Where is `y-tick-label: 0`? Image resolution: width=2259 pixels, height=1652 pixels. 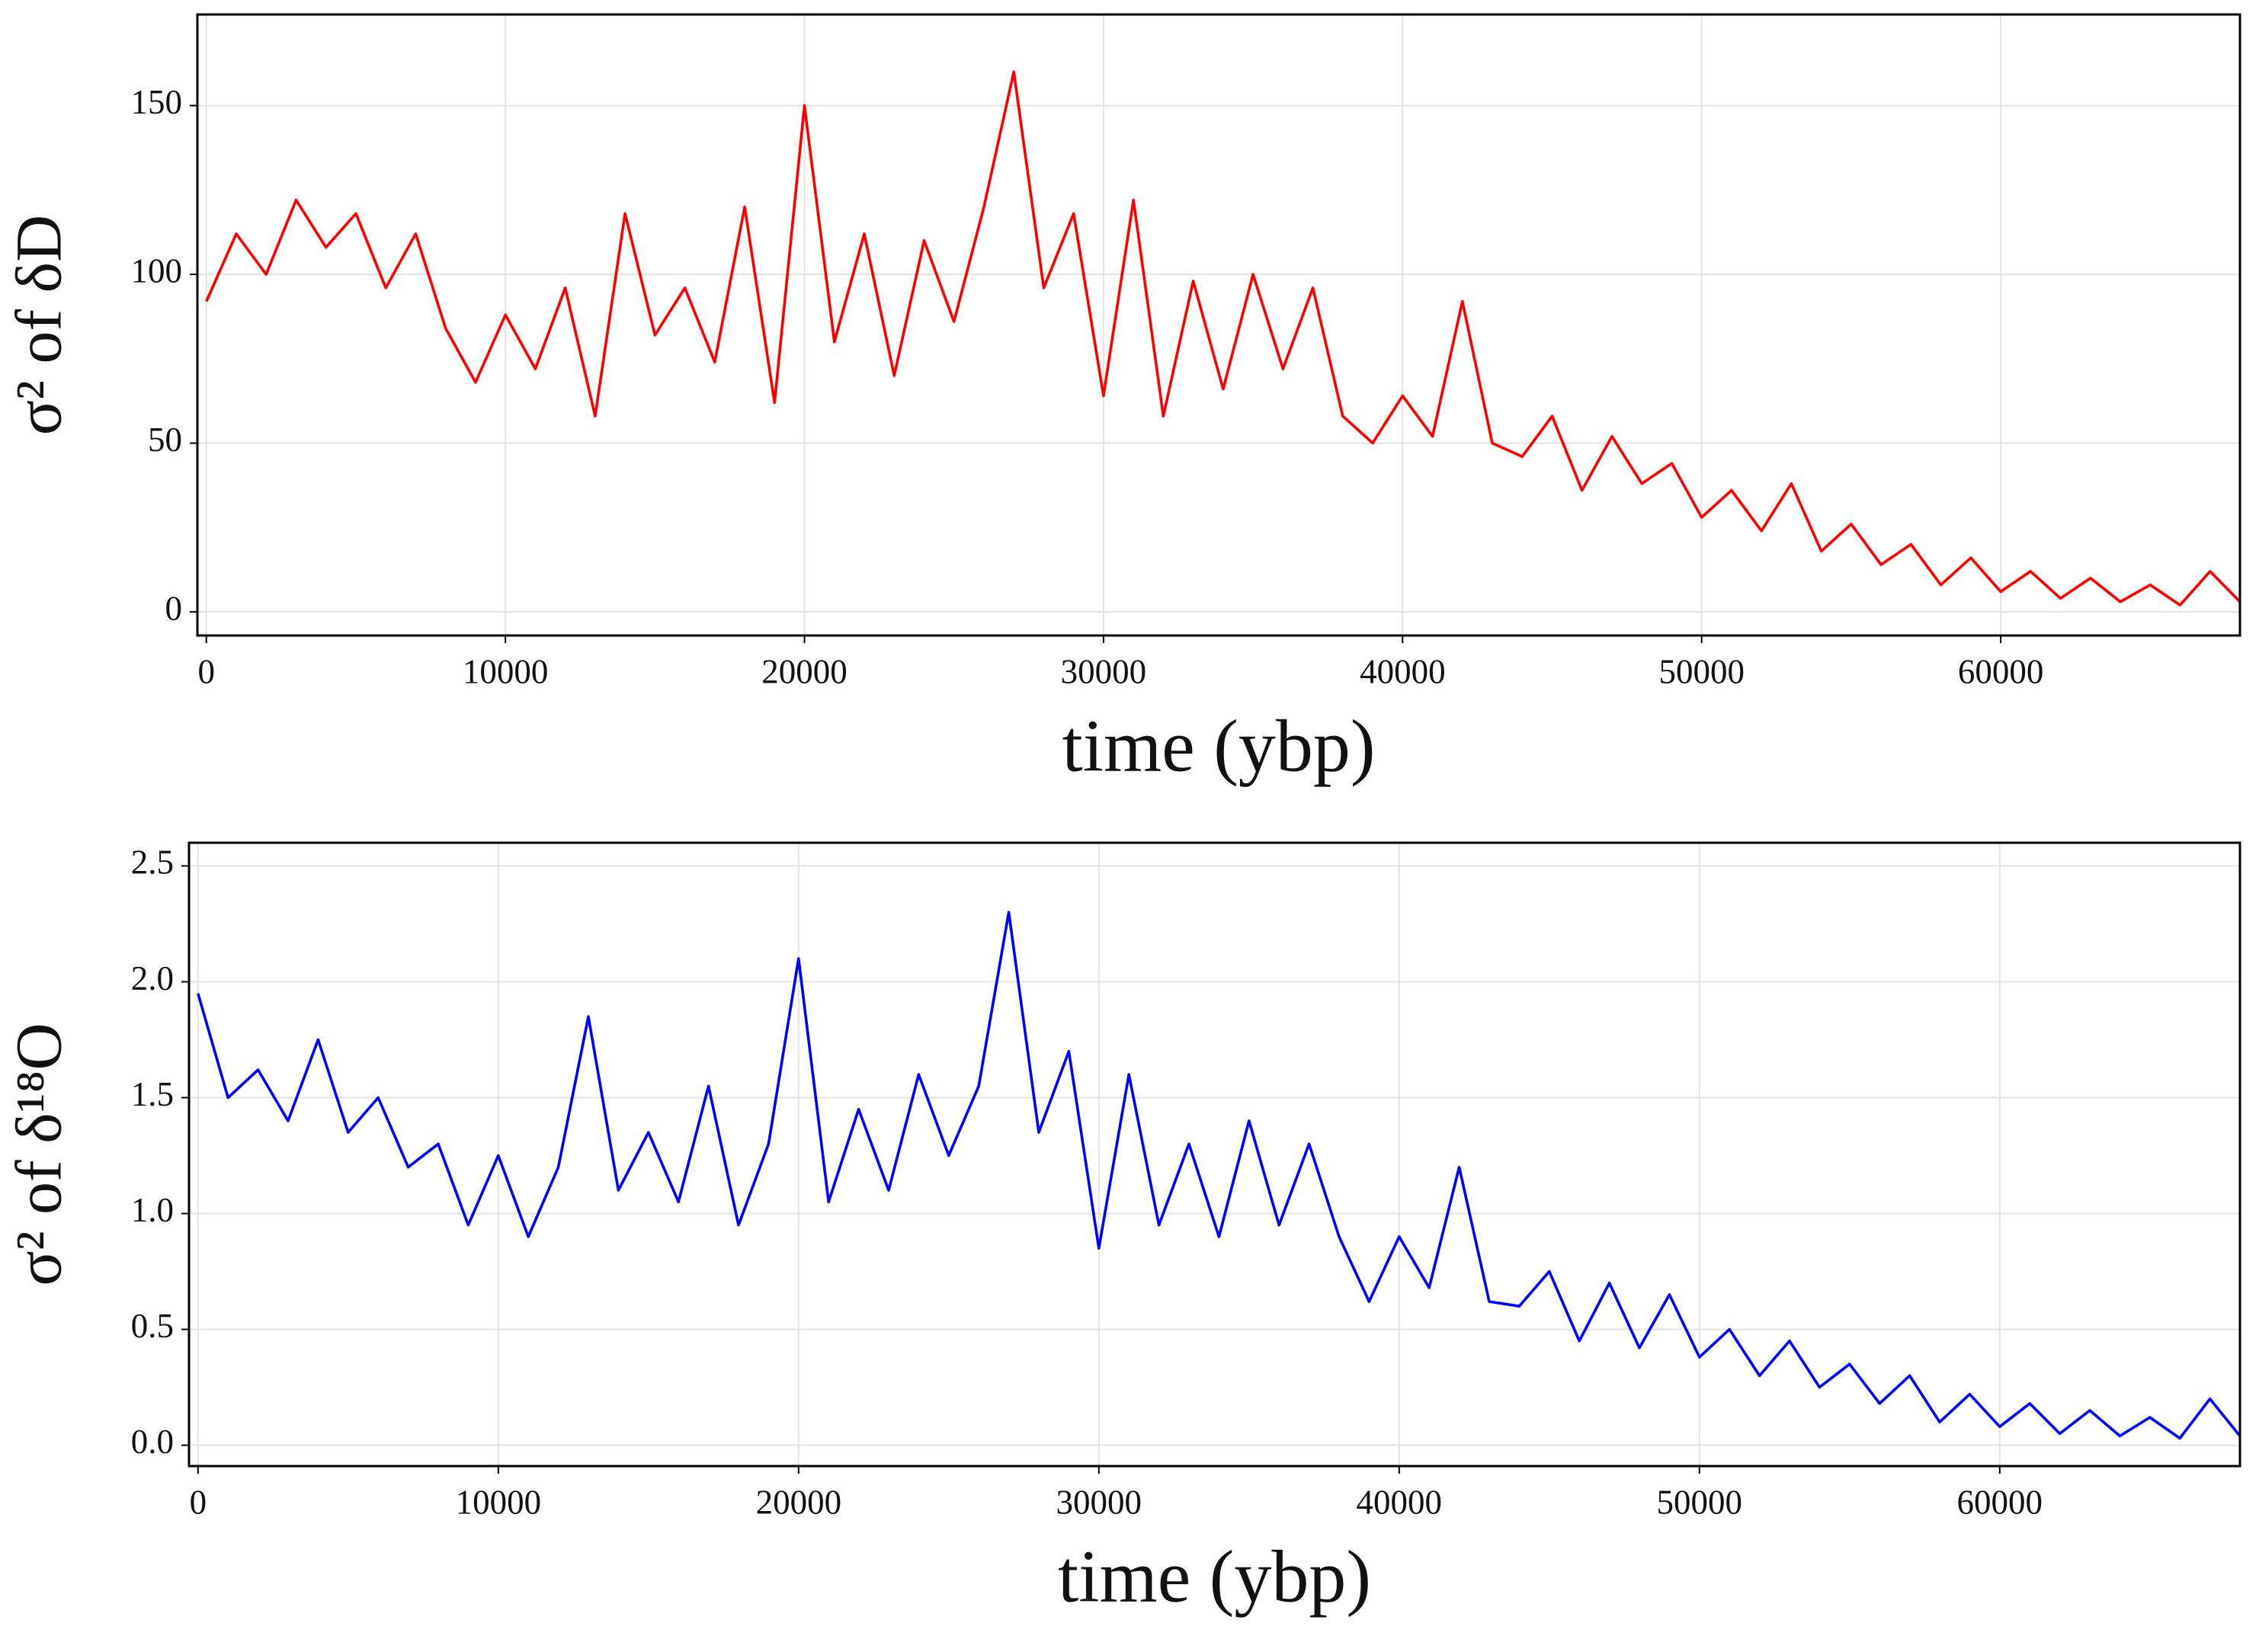 y-tick-label: 0 is located at coordinates (174, 608).